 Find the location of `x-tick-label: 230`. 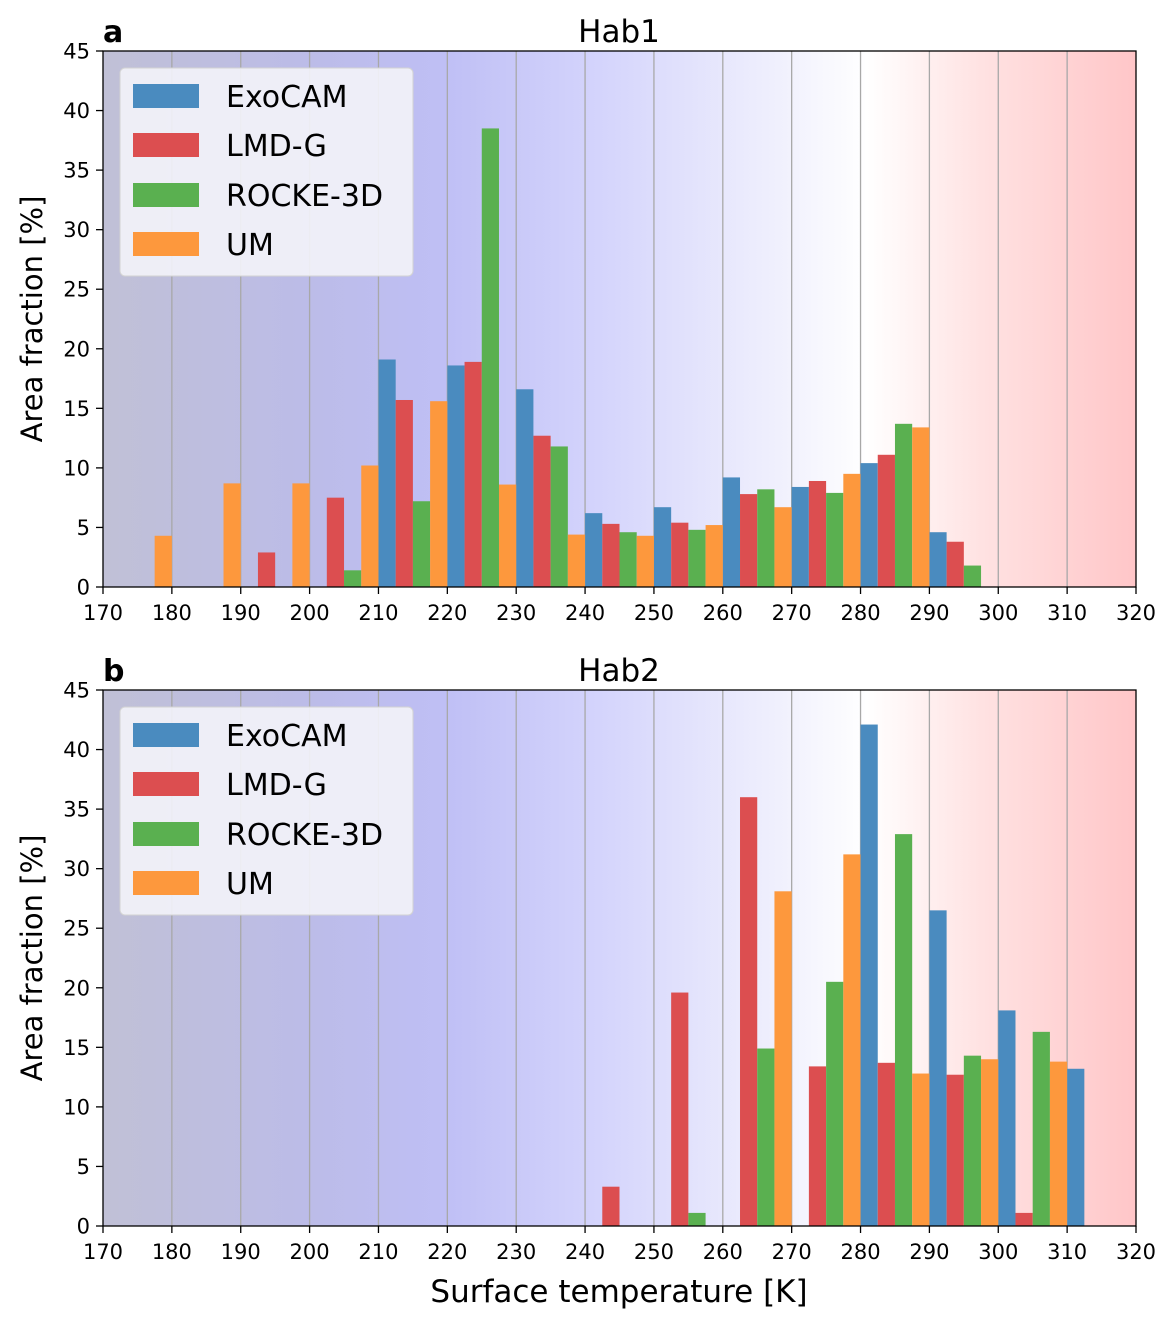

x-tick-label: 230 is located at coordinates (516, 1252).